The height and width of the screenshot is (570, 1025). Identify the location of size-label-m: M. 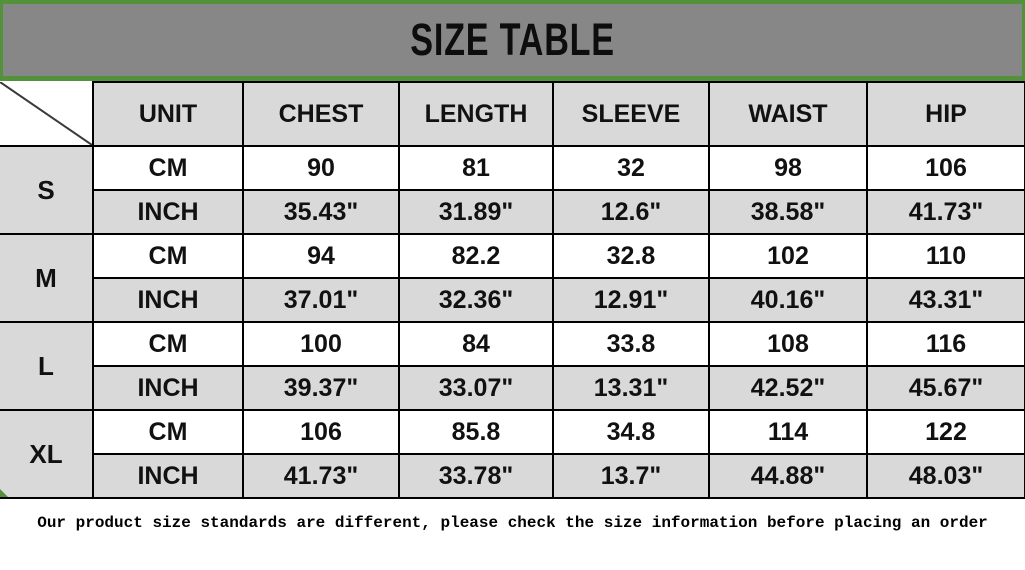
(47, 278).